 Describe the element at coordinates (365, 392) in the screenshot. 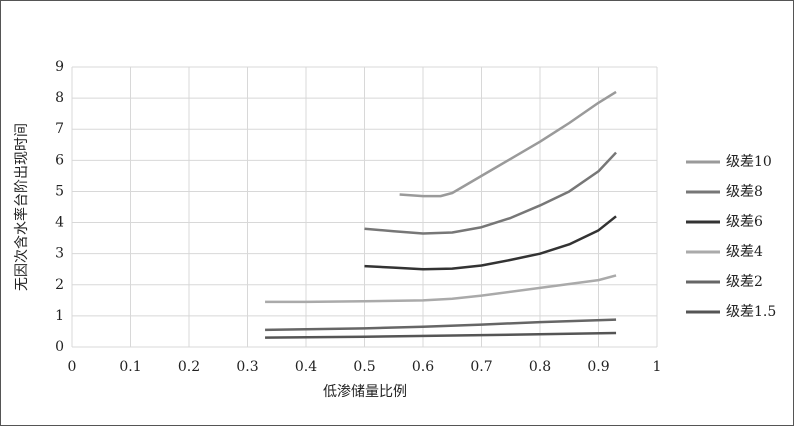

I see `x-axis-title: 低渗储量比例` at that location.